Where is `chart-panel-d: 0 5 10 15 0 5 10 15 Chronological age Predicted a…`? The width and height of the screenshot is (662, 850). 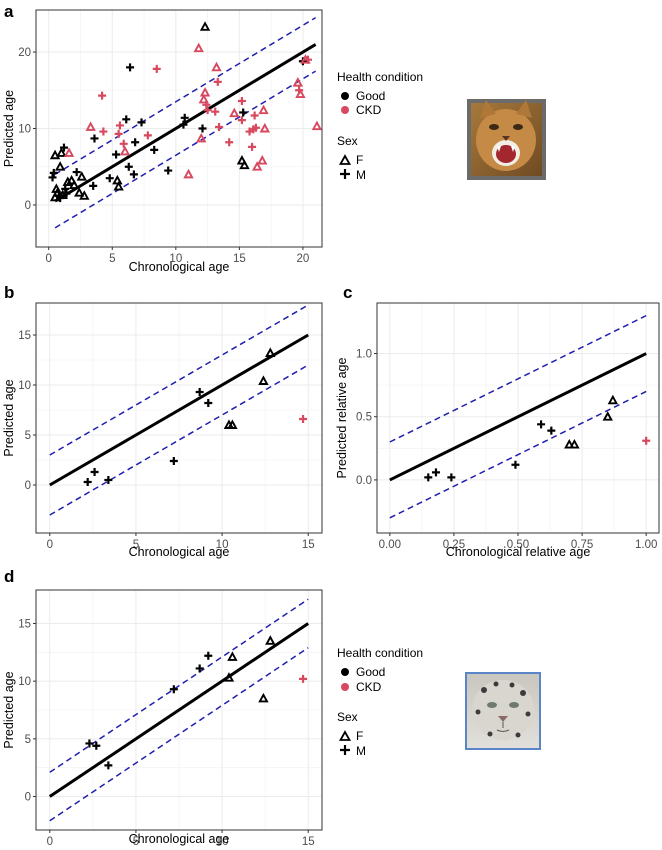
chart-panel-d: 0 5 10 15 0 5 10 15 Chronological age Predicted a… is located at coordinates (162, 718).